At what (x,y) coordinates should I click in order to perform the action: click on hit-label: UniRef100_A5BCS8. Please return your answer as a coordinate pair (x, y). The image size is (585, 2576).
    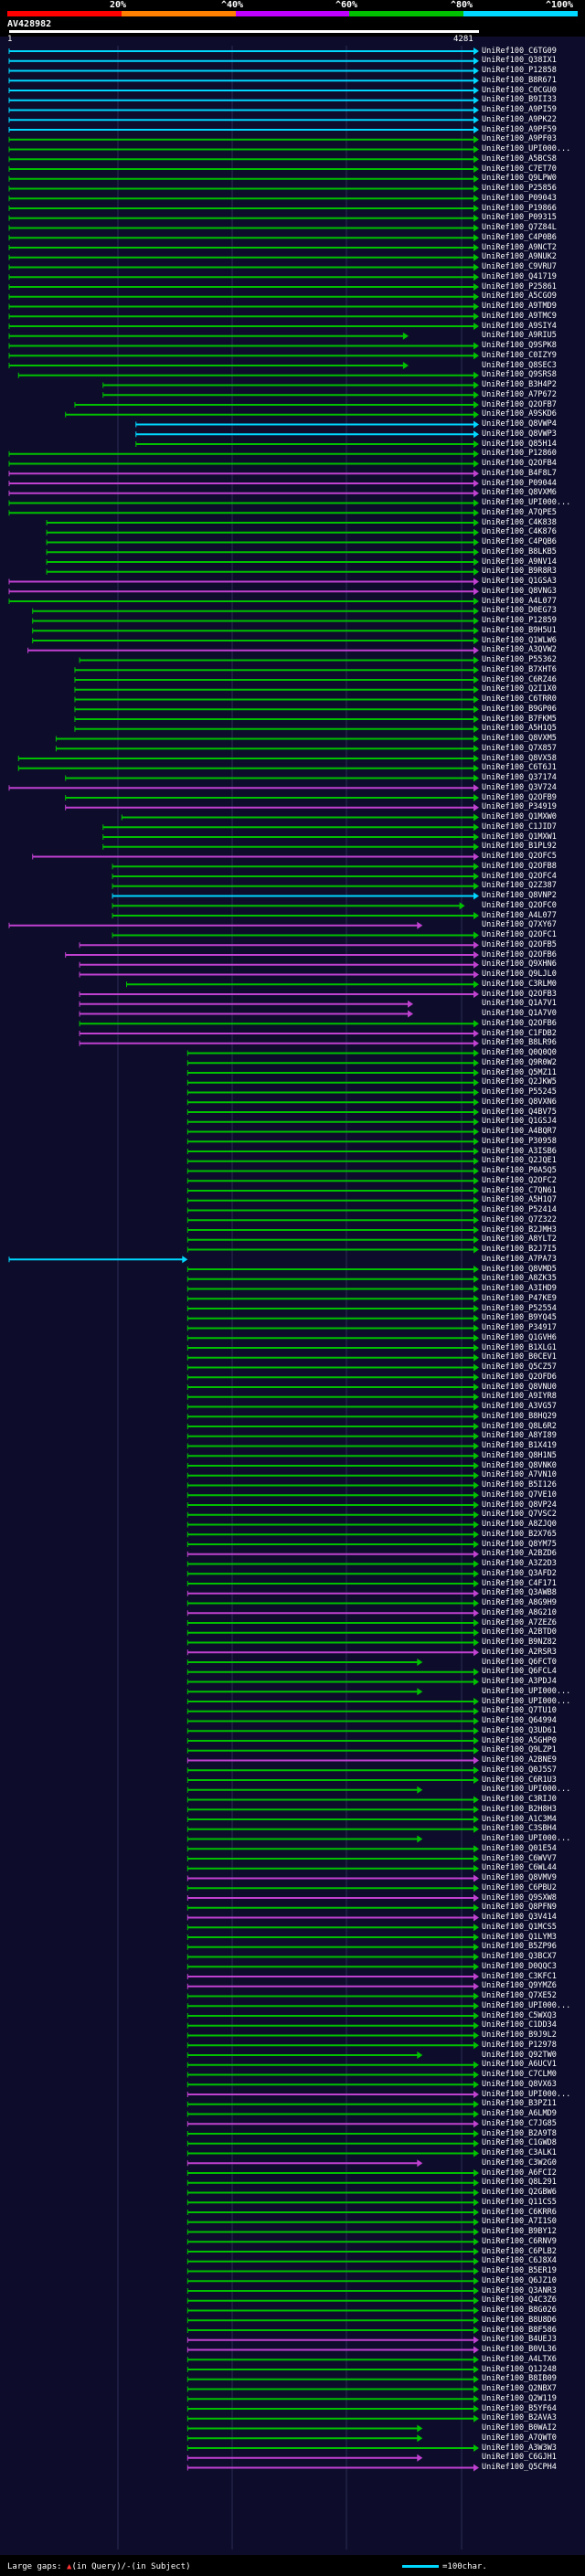
    Looking at the image, I should click on (519, 159).